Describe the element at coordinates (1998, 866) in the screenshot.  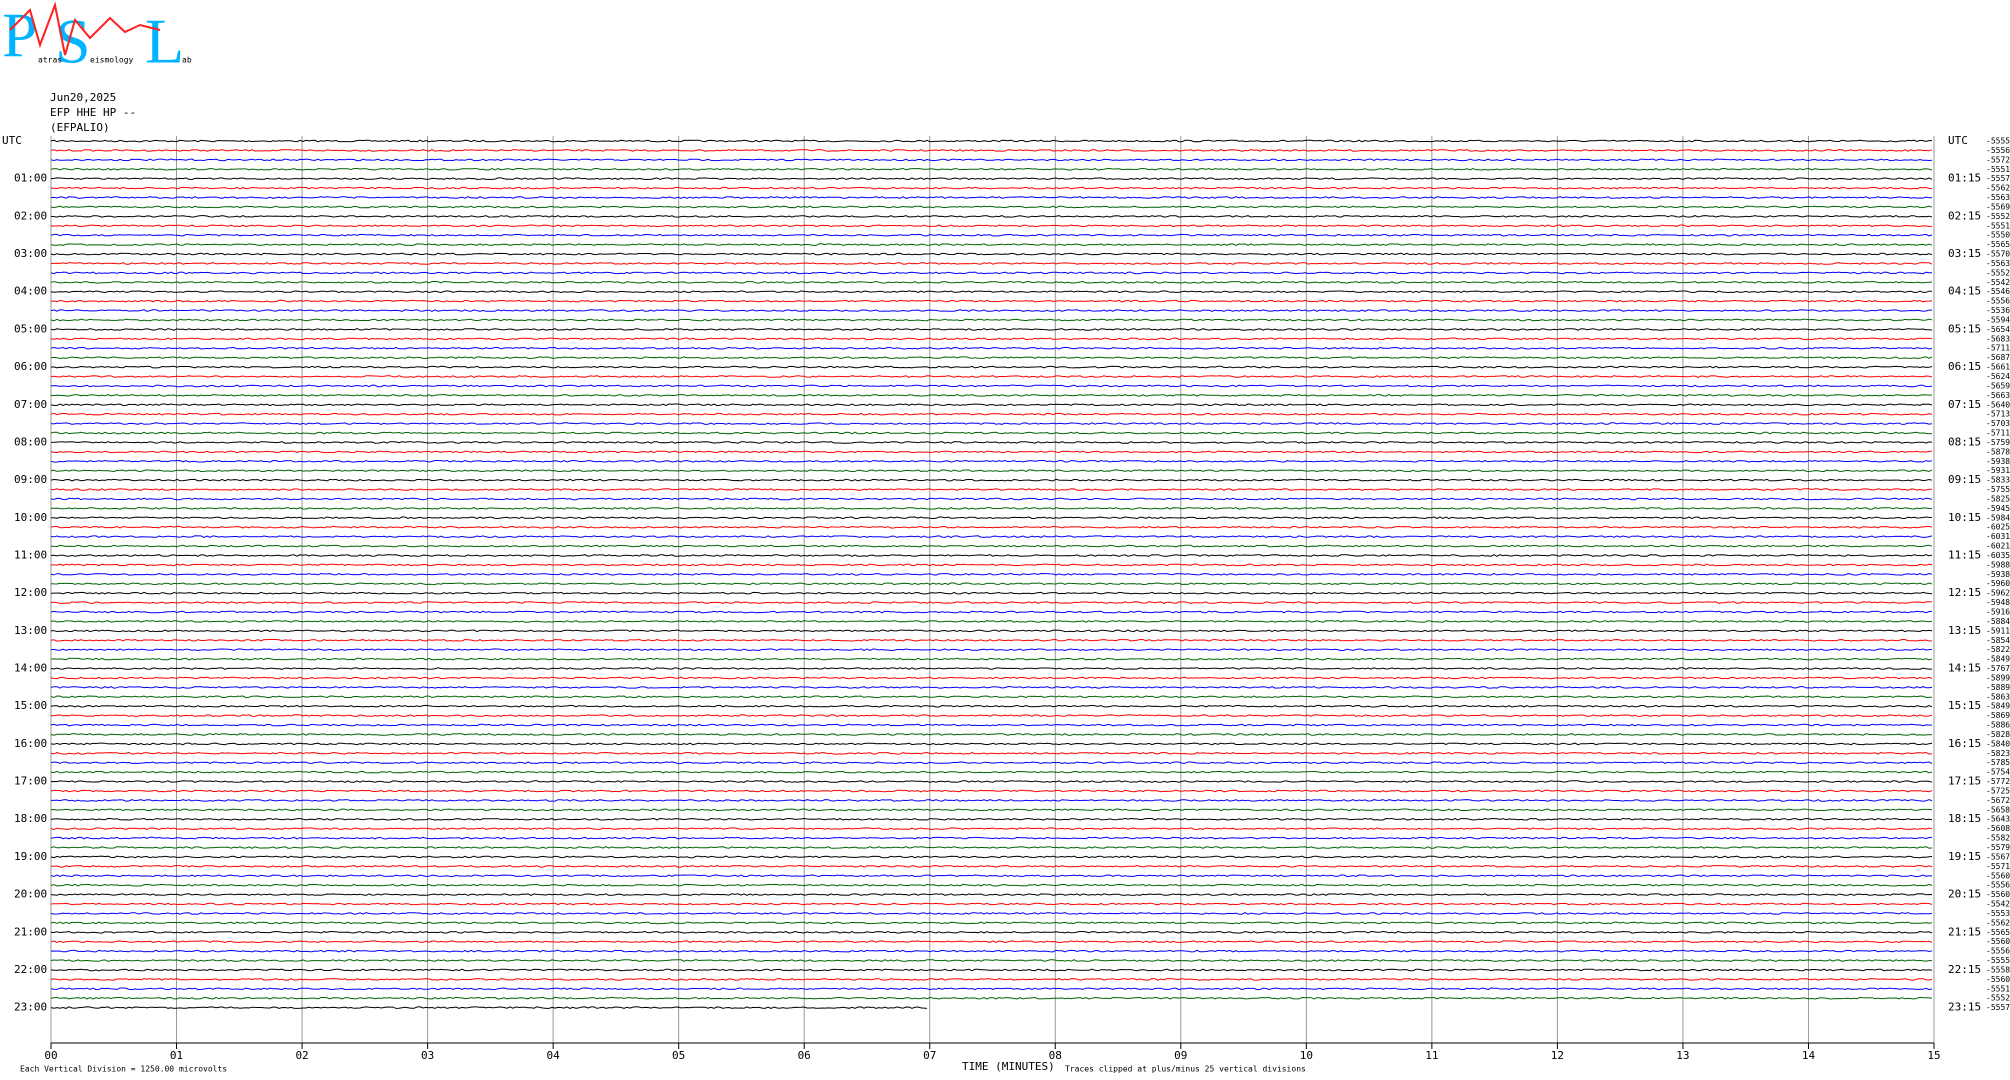
I see `offset-label: -5571` at that location.